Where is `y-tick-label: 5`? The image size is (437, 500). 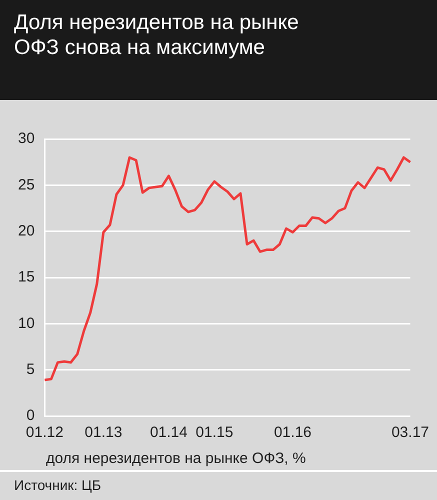
y-tick-label: 5 is located at coordinates (30, 369).